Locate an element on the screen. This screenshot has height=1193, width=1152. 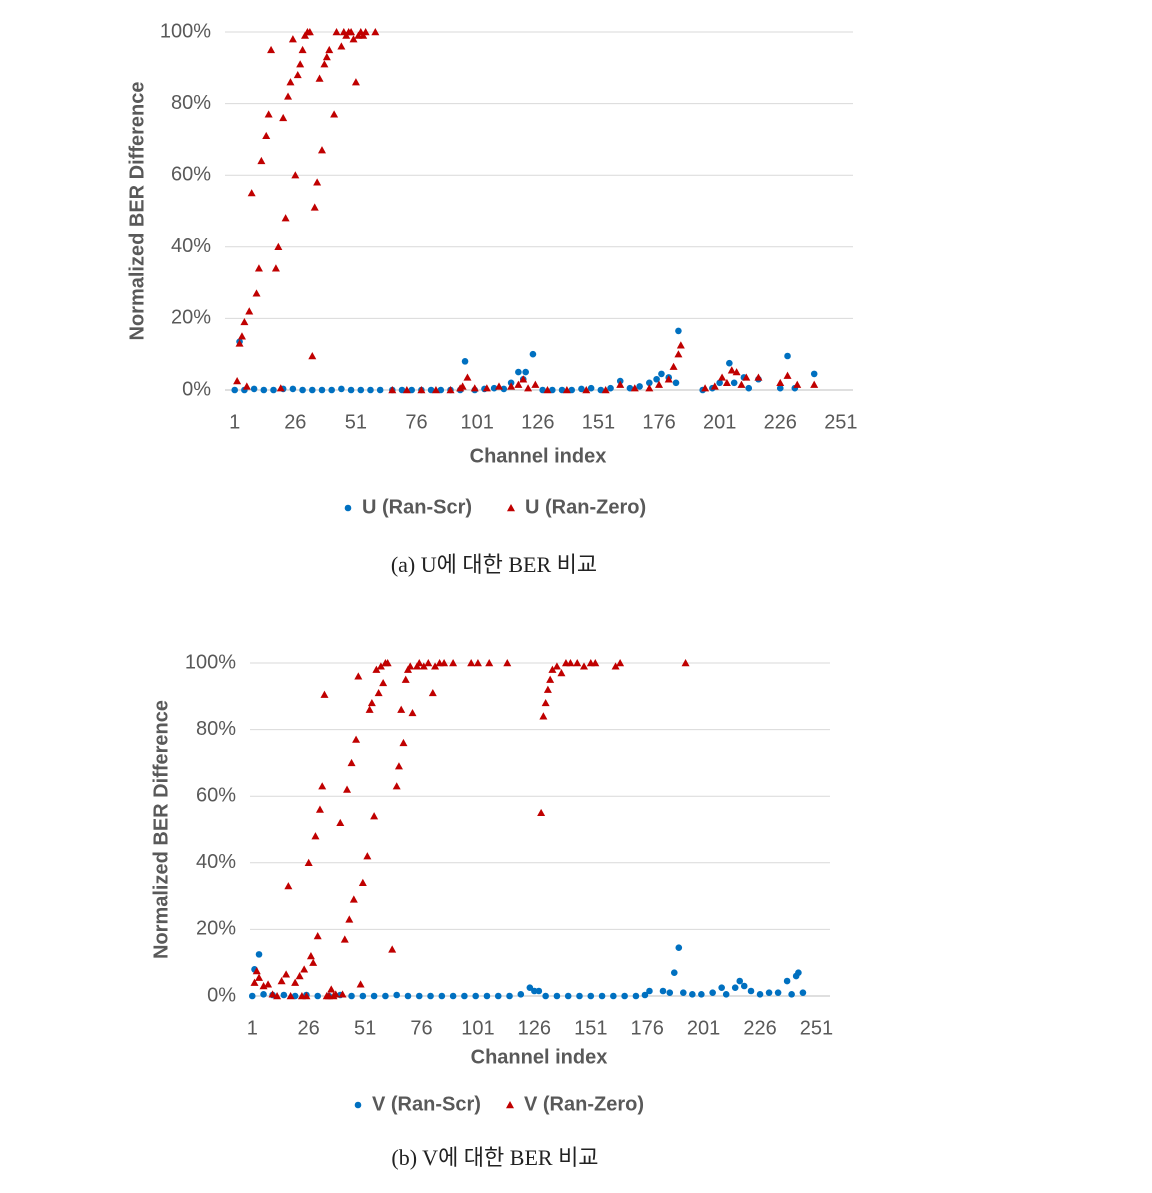
y-tick-label: 80% is located at coordinates (191, 103).